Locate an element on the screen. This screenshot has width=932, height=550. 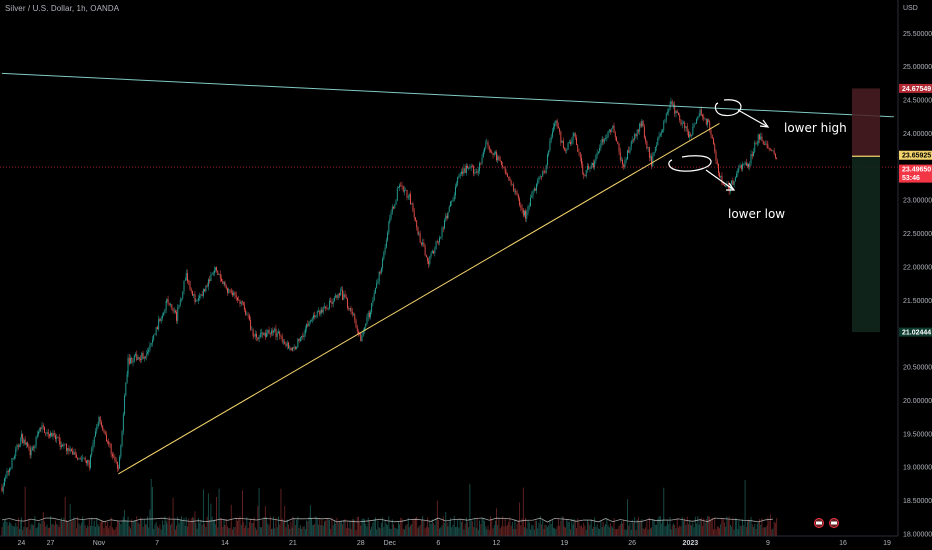
time-axis: 24 27 Nov 7 14 21 28 Dec 6 12 19 26 2023 9 16 19 is located at coordinates (454, 543).